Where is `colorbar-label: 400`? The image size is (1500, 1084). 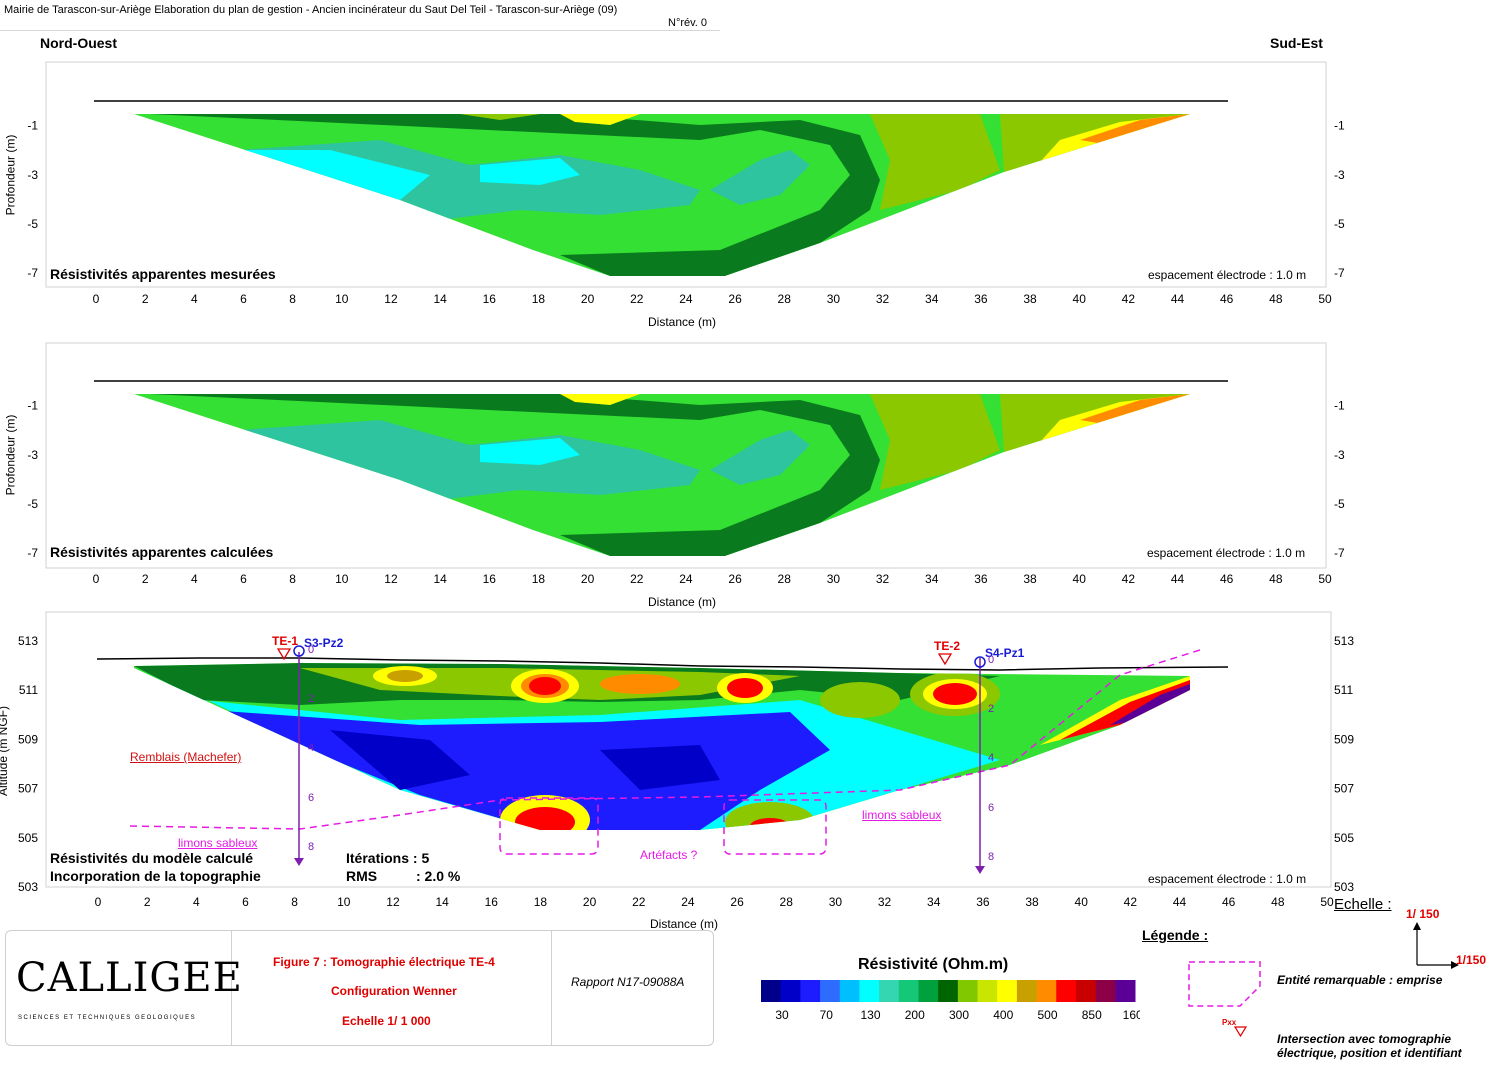 colorbar-label: 400 is located at coordinates (1003, 1015).